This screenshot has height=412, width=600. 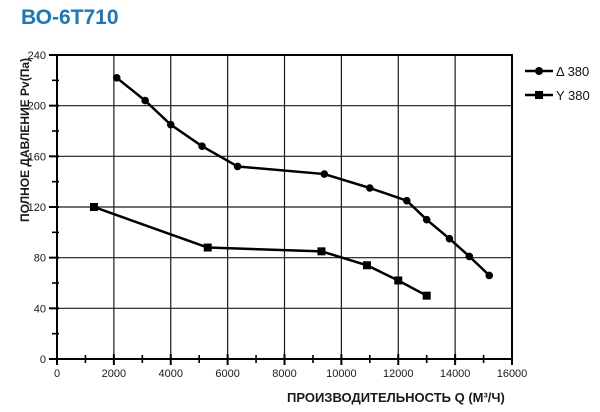 I want to click on y-tick-label: 0, so click(x=43, y=360).